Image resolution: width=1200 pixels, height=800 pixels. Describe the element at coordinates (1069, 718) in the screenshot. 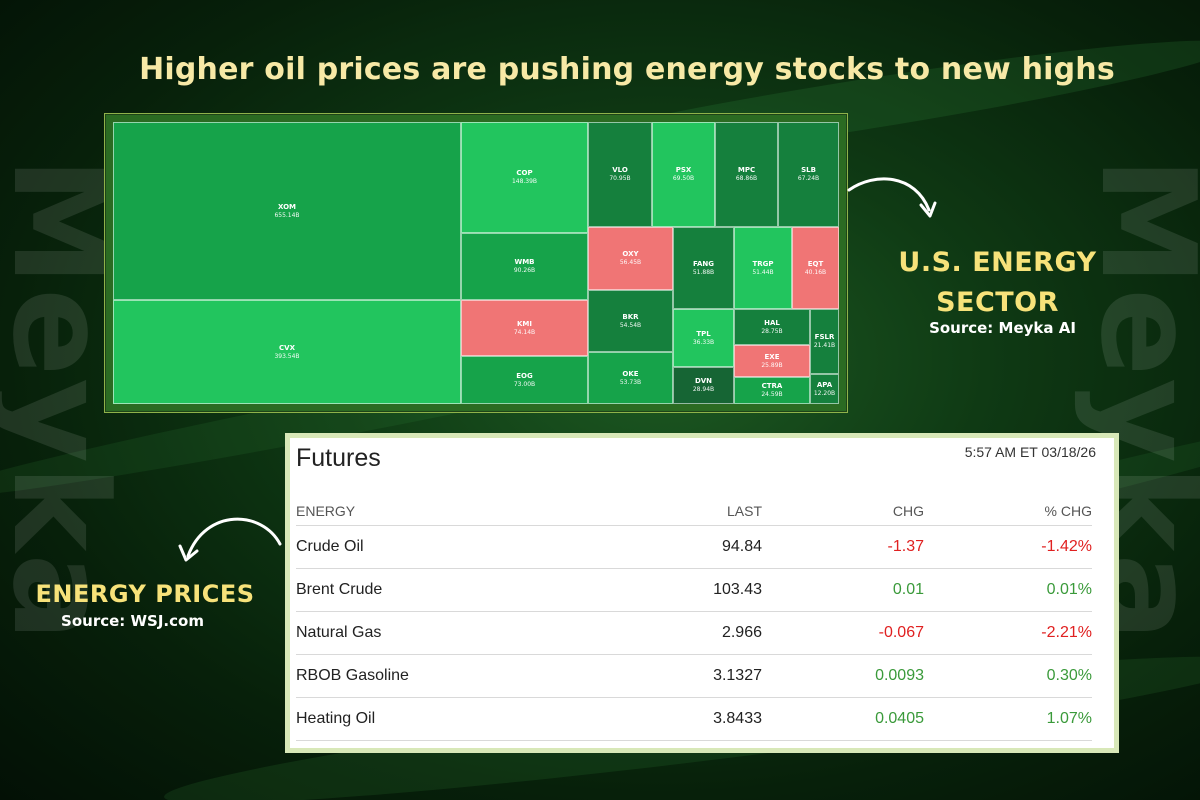

I see `percent-change: 1.07%` at that location.